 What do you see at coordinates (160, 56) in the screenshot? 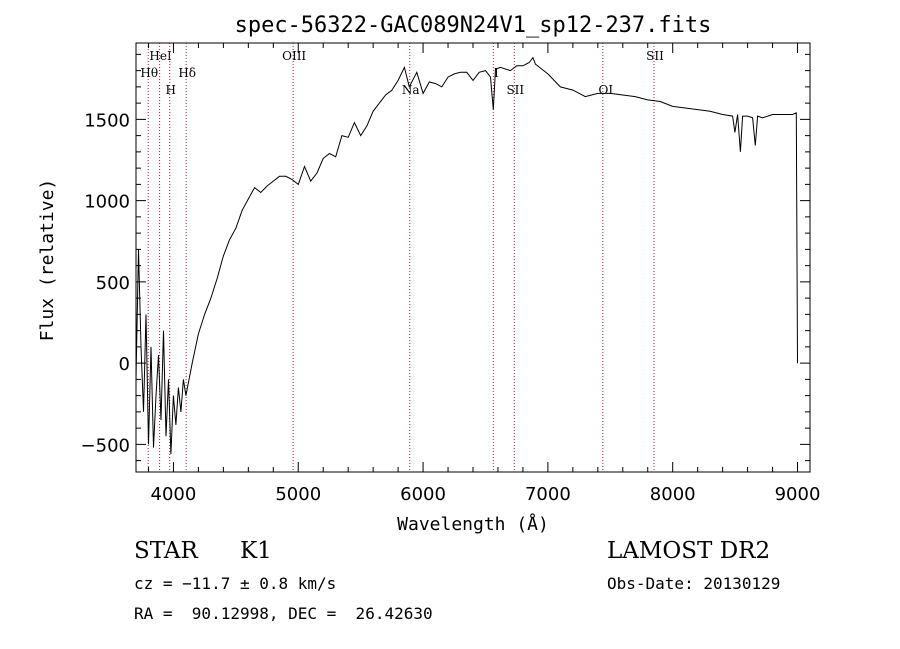
I see `line-marker-label: HeI` at bounding box center [160, 56].